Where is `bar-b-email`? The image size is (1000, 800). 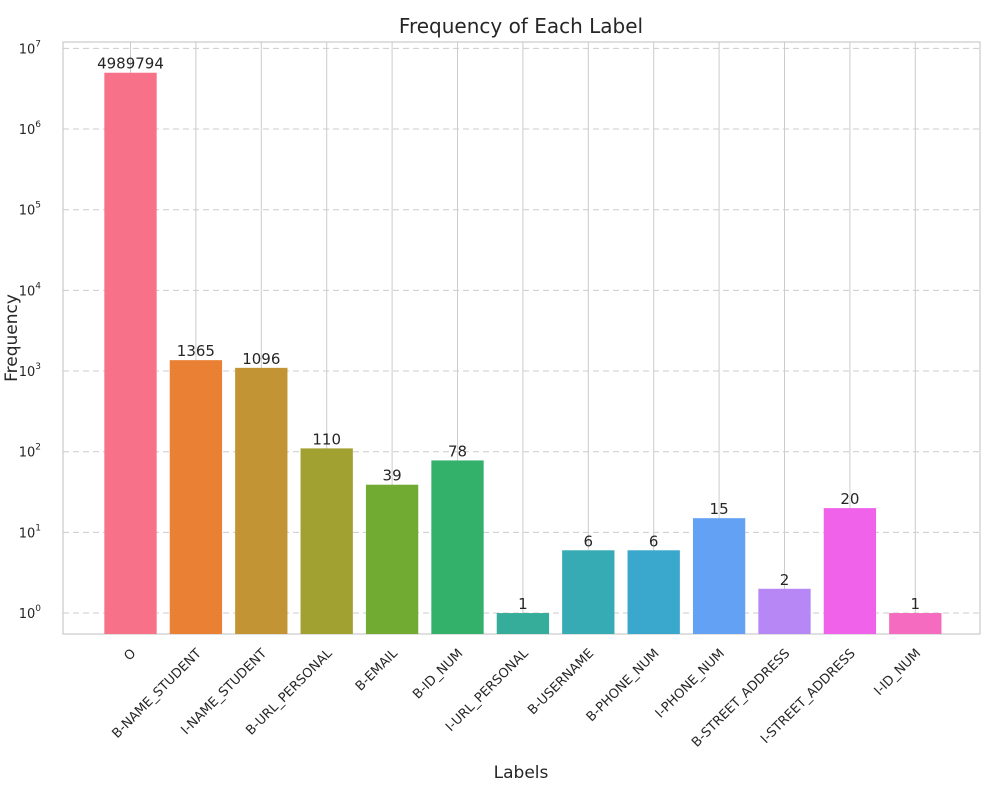
bar-b-email is located at coordinates (392, 559).